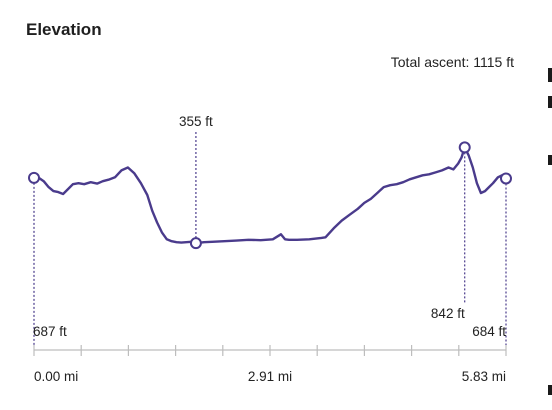 The height and width of the screenshot is (410, 552). Describe the element at coordinates (270, 376) in the screenshot. I see `x-axis-label: 2.91 mi` at that location.